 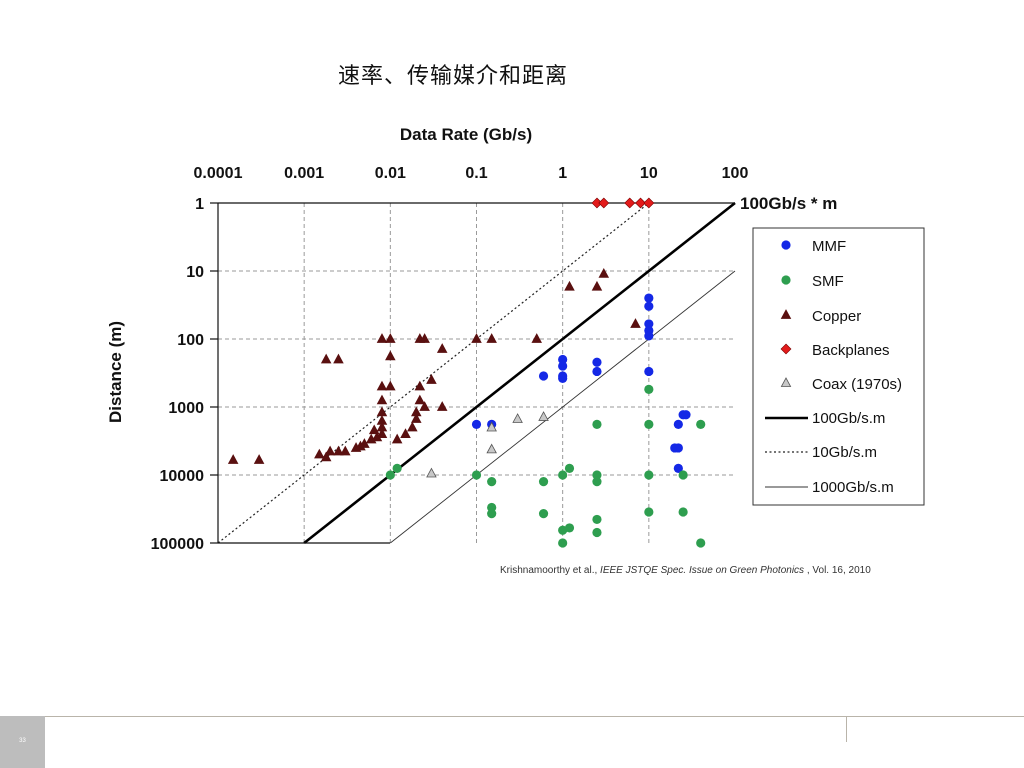 What do you see at coordinates (786, 314) in the screenshot?
I see `legend-marker-copper` at bounding box center [786, 314].